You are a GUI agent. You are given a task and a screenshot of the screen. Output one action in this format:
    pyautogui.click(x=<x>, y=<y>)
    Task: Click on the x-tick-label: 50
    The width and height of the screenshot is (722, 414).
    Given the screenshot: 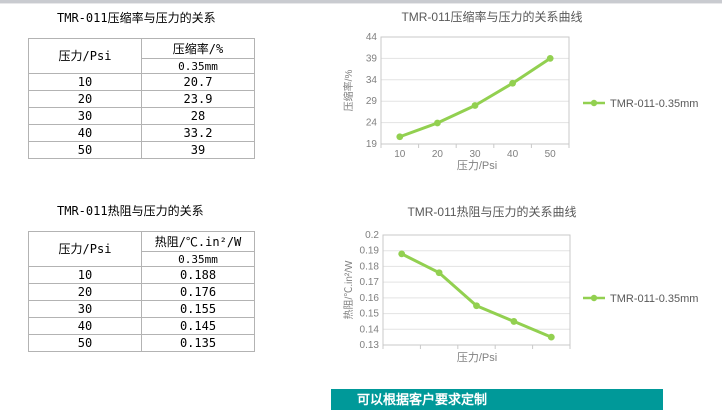 What is the action you would take?
    pyautogui.click(x=551, y=154)
    